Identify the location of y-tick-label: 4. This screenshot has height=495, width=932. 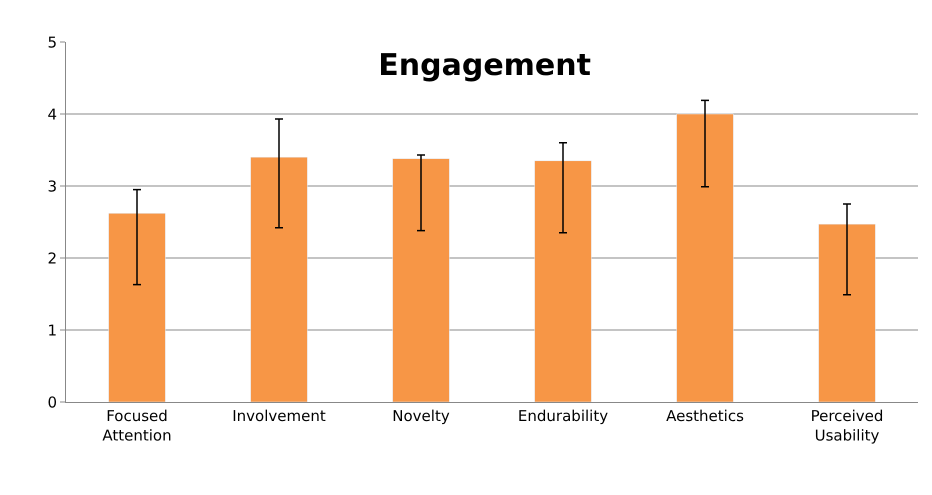
(52, 114).